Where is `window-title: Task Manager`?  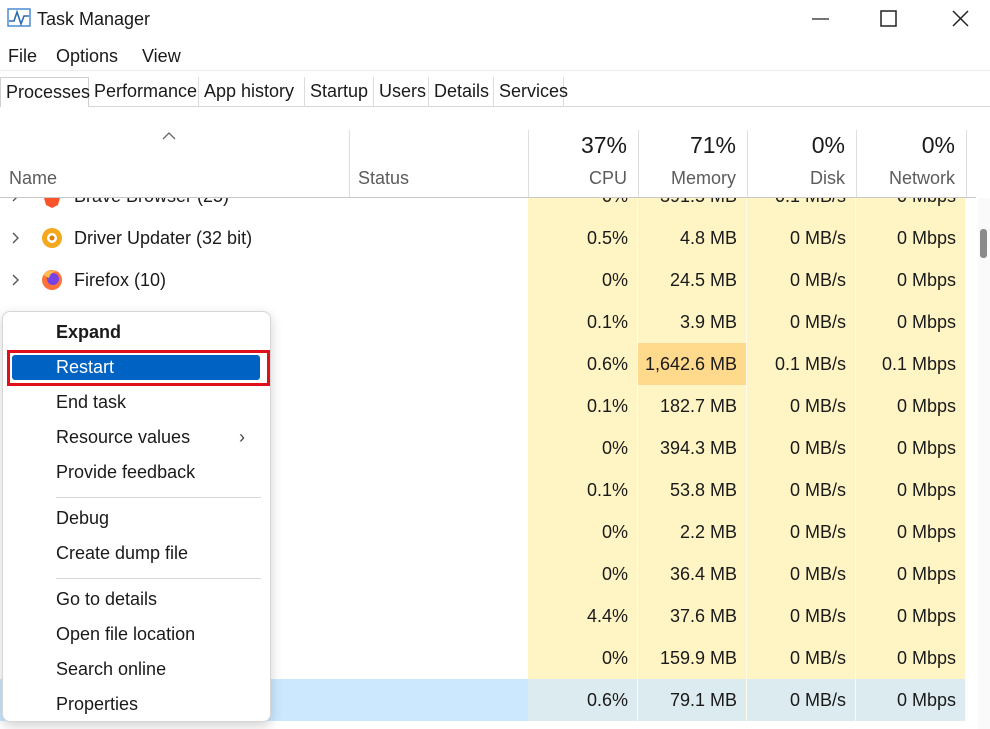
window-title: Task Manager is located at coordinates (94, 19).